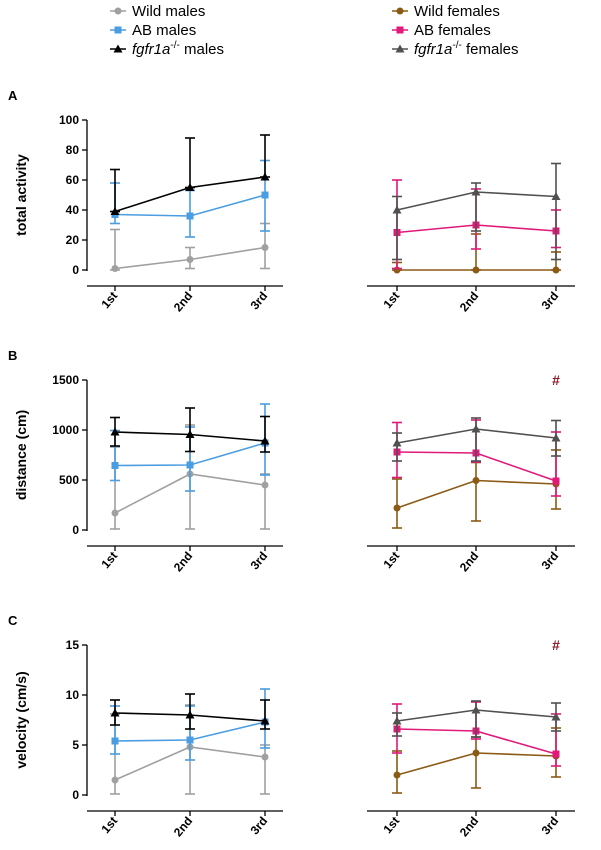 Image resolution: width=601 pixels, height=850 pixels. I want to click on legend-label: Wild males, so click(168, 11).